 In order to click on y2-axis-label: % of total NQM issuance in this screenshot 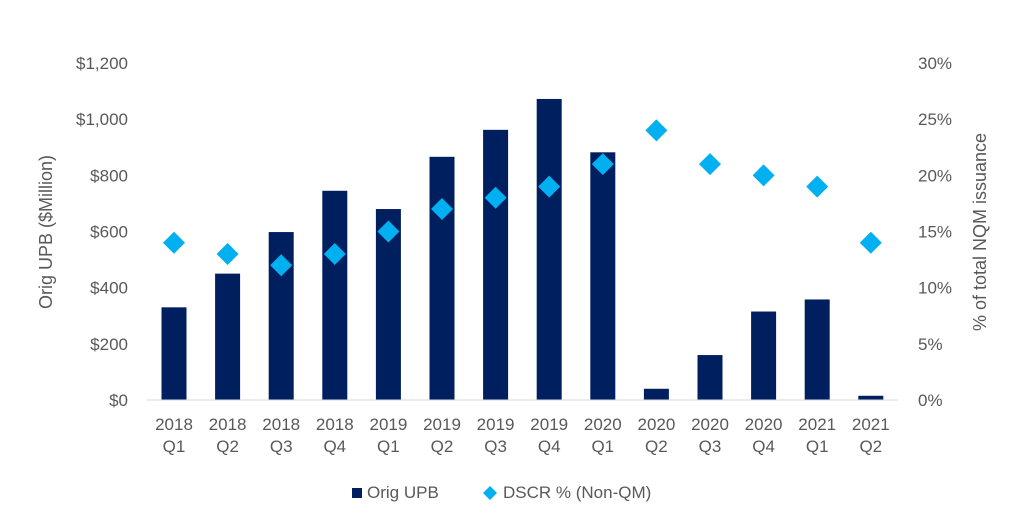, I will do `click(980, 232)`.